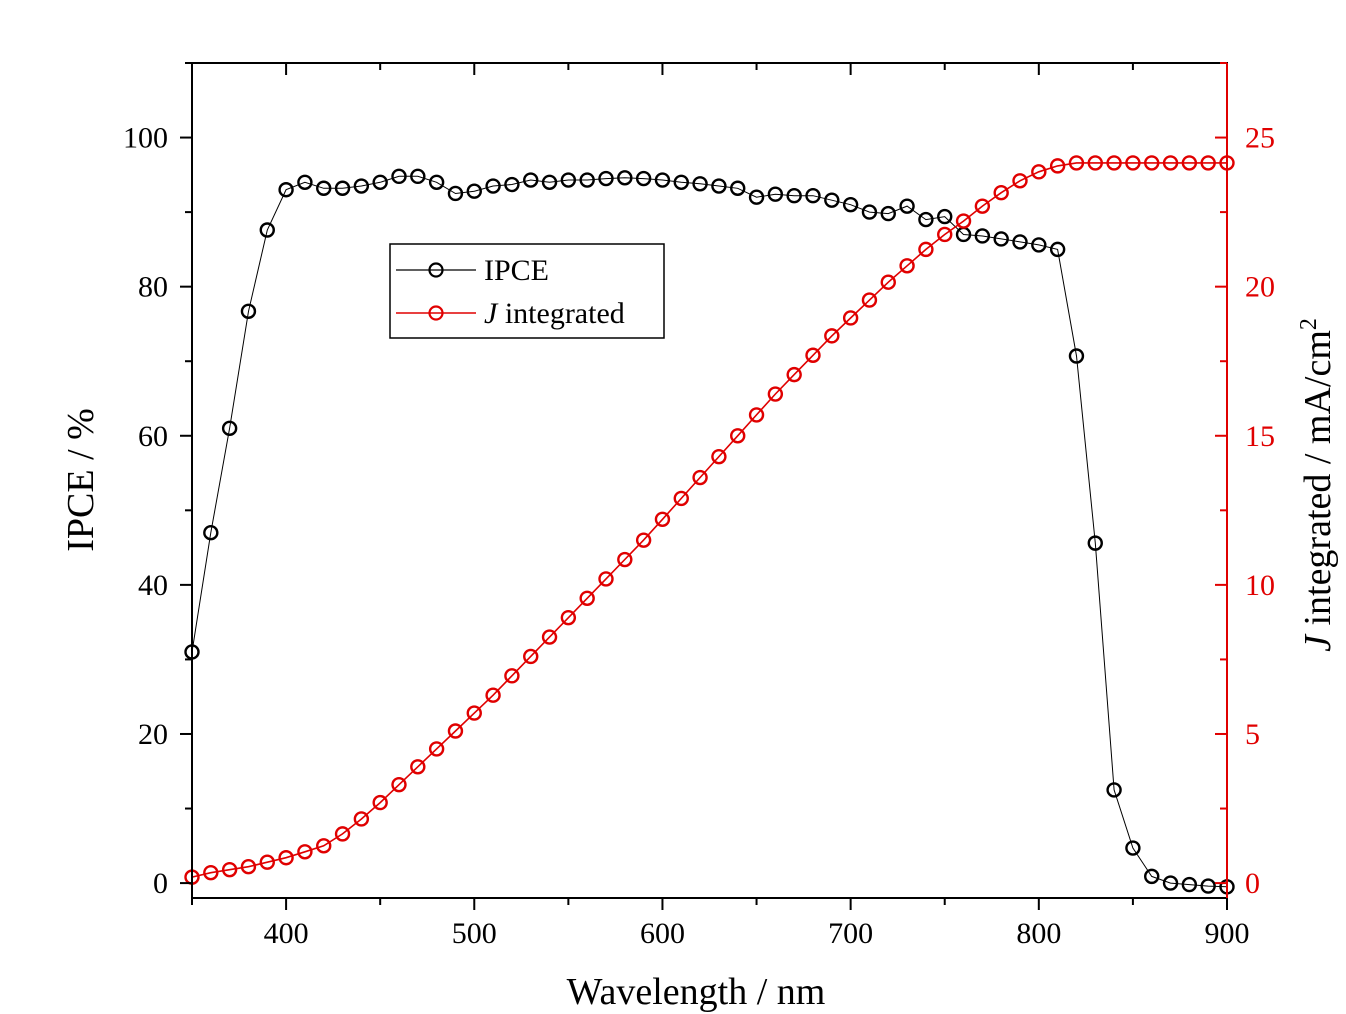 The image size is (1346, 1014). I want to click on y-tick-label: 60, so click(153, 436).